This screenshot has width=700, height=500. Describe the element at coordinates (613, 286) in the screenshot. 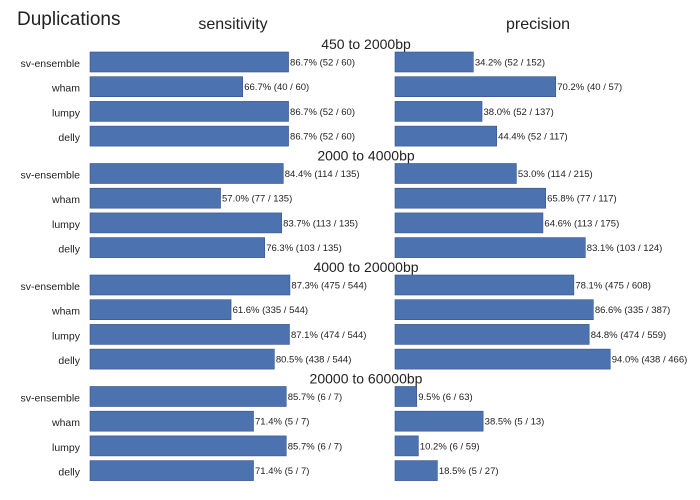

I see `precision-value-label: 78.1% (475 / 608)` at that location.